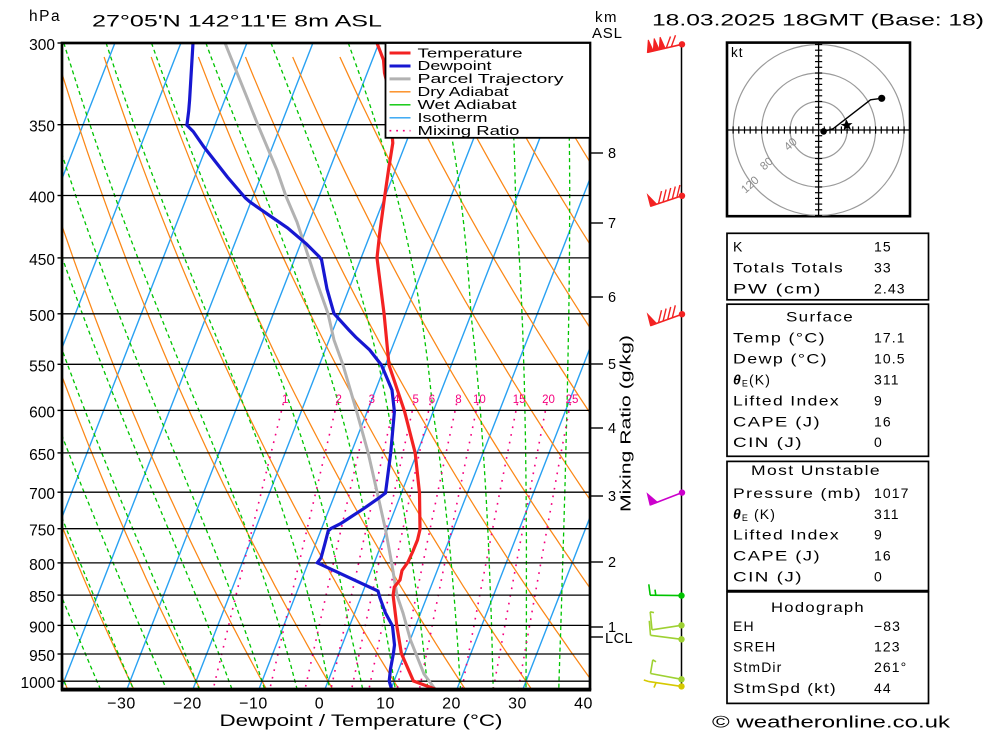 This screenshot has height=738, width=1000. Describe the element at coordinates (42, 366) in the screenshot. I see `svg-text: 550` at that location.